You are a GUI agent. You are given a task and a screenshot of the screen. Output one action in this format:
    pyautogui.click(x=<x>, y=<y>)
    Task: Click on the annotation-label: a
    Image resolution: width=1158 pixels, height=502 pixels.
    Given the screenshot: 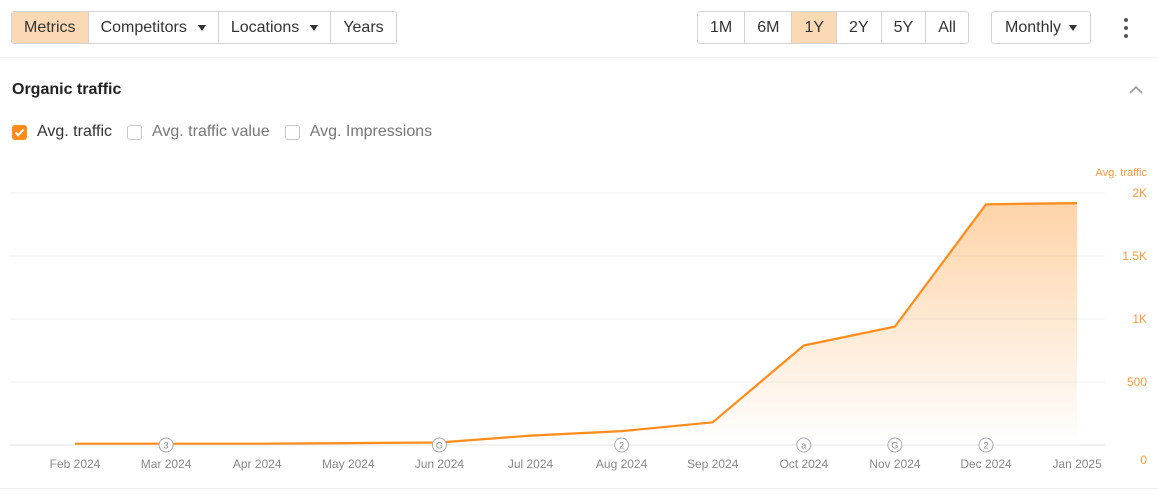 What is the action you would take?
    pyautogui.click(x=803, y=446)
    